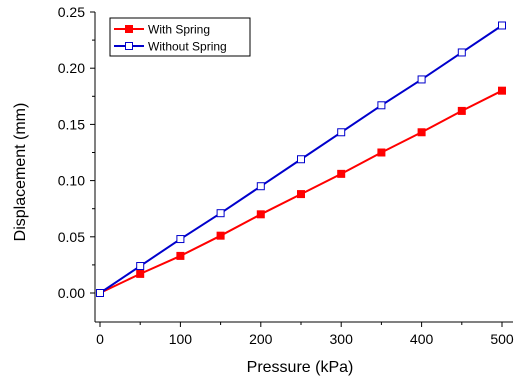 The image size is (523, 383). What do you see at coordinates (179, 30) in the screenshot?
I see `legend-label: With Spring` at bounding box center [179, 30].